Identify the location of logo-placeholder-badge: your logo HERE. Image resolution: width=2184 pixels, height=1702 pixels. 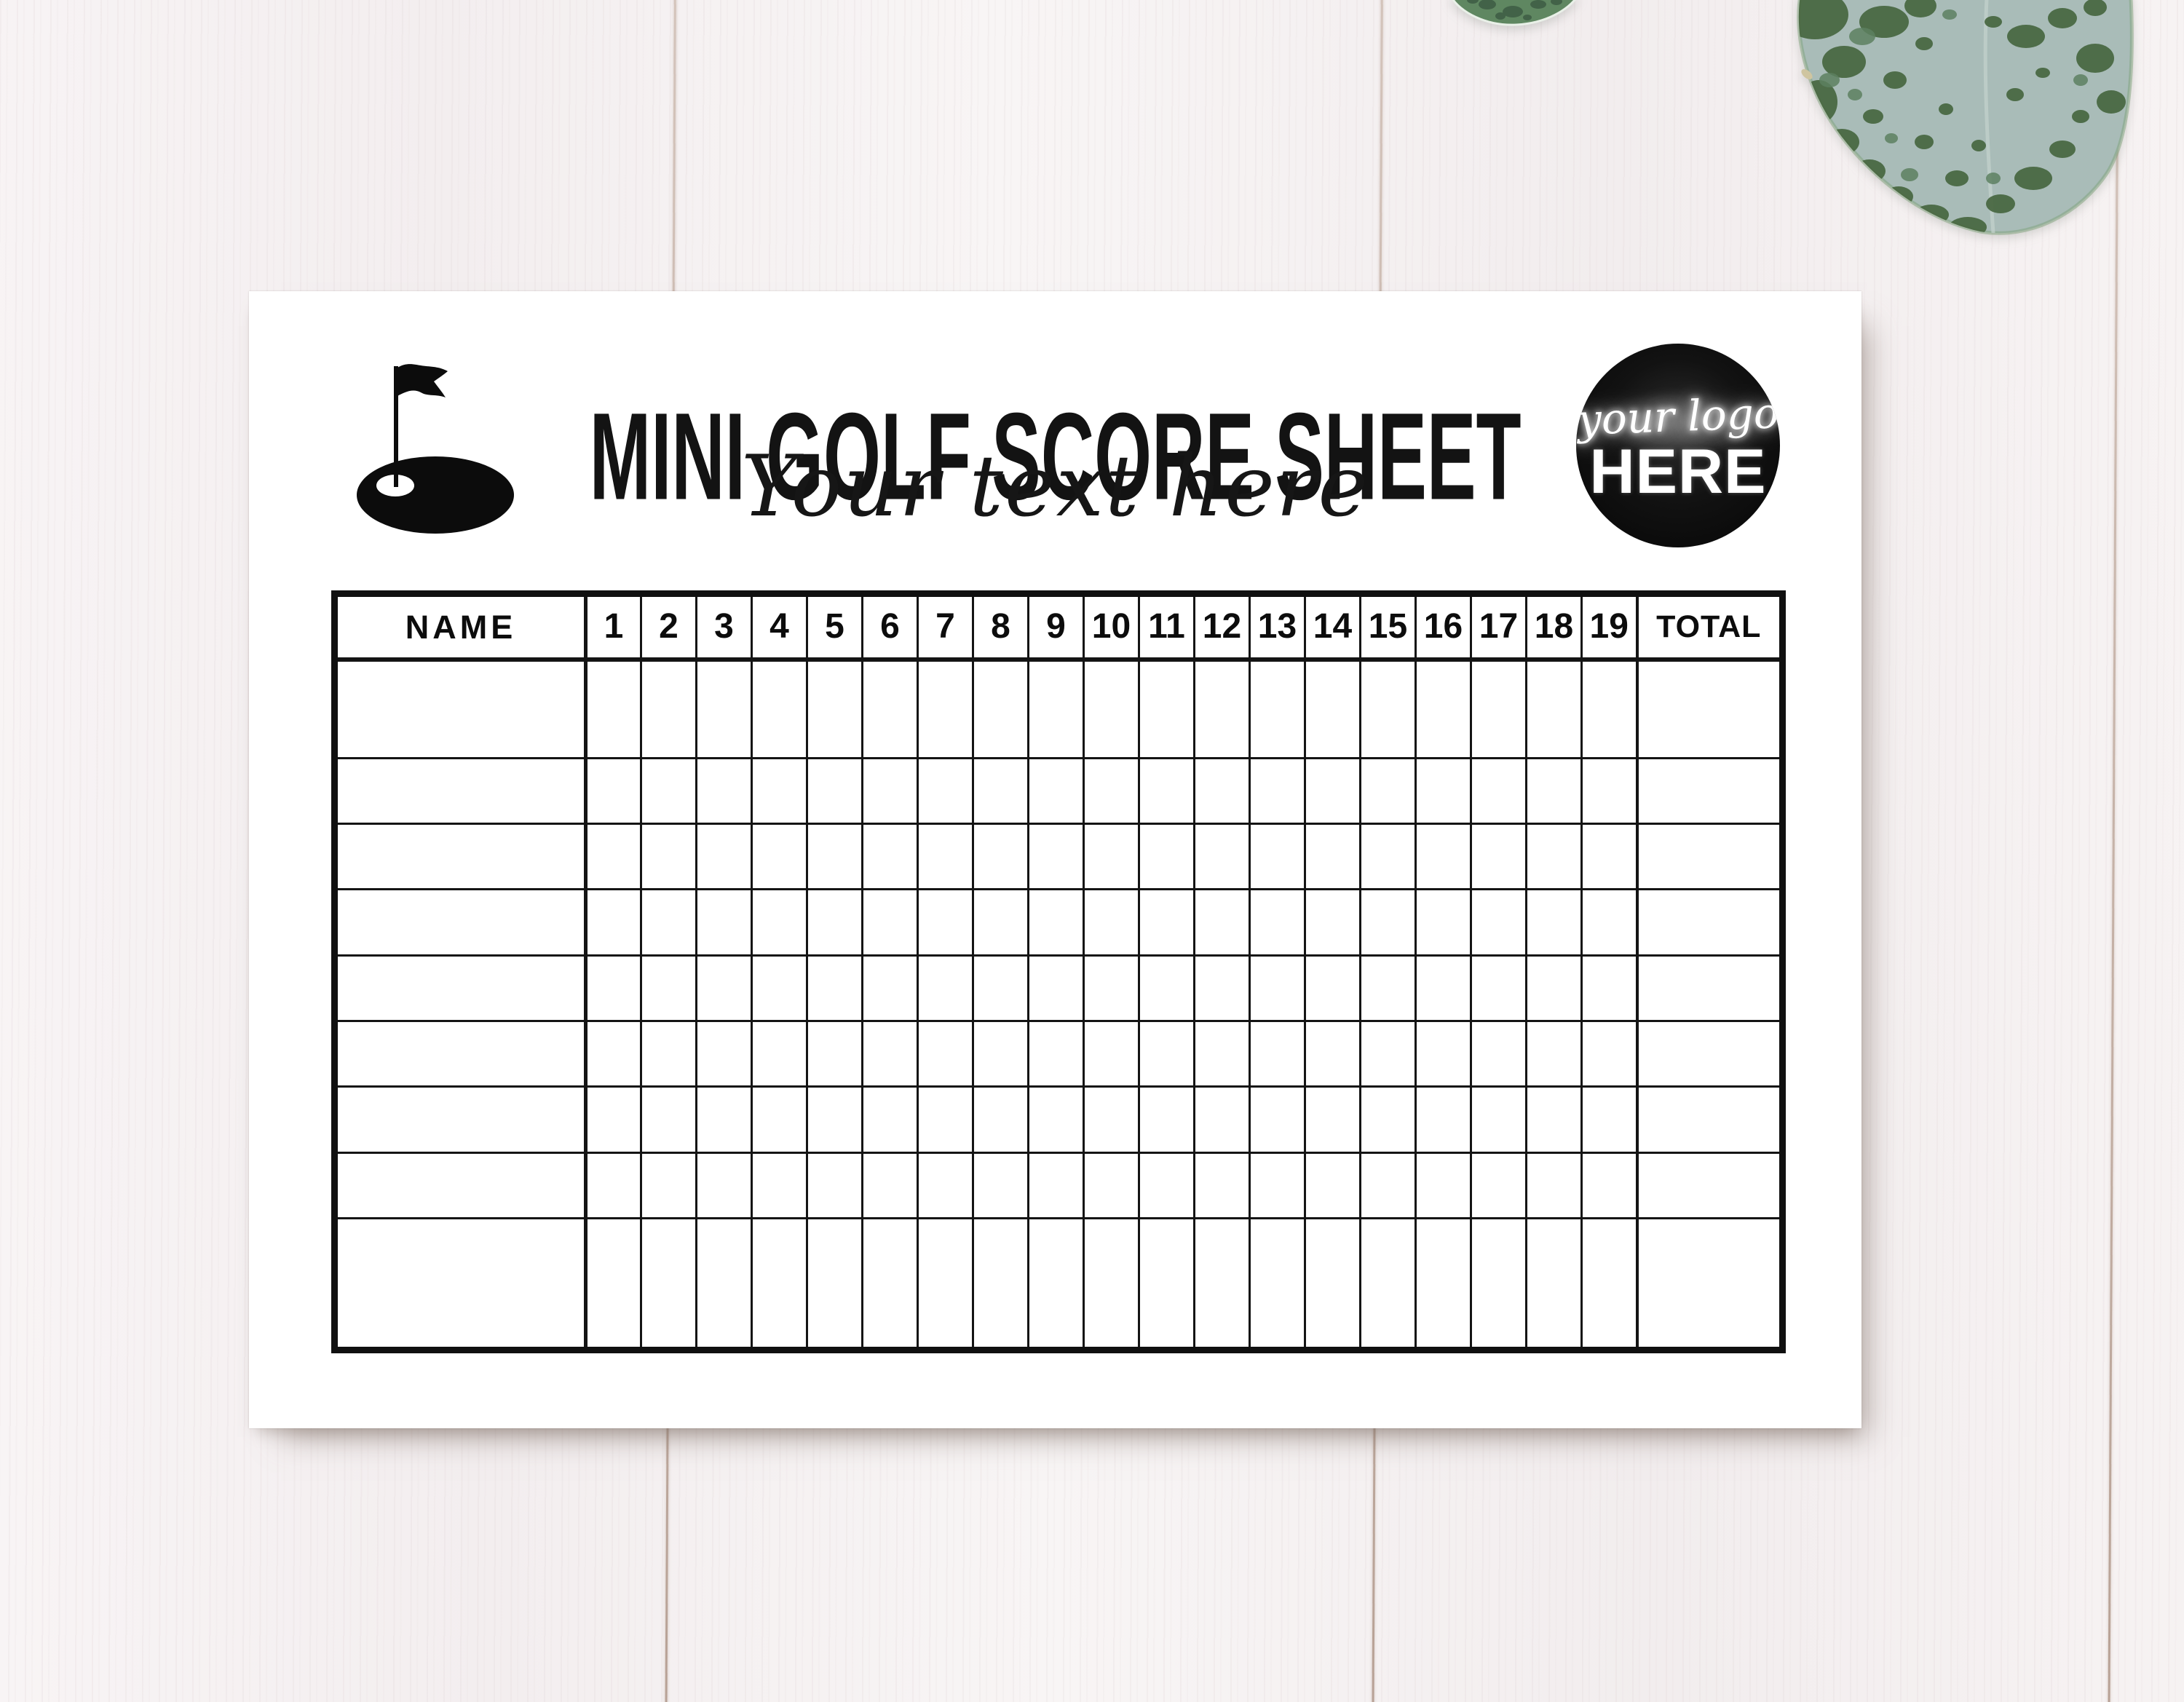
(1678, 445).